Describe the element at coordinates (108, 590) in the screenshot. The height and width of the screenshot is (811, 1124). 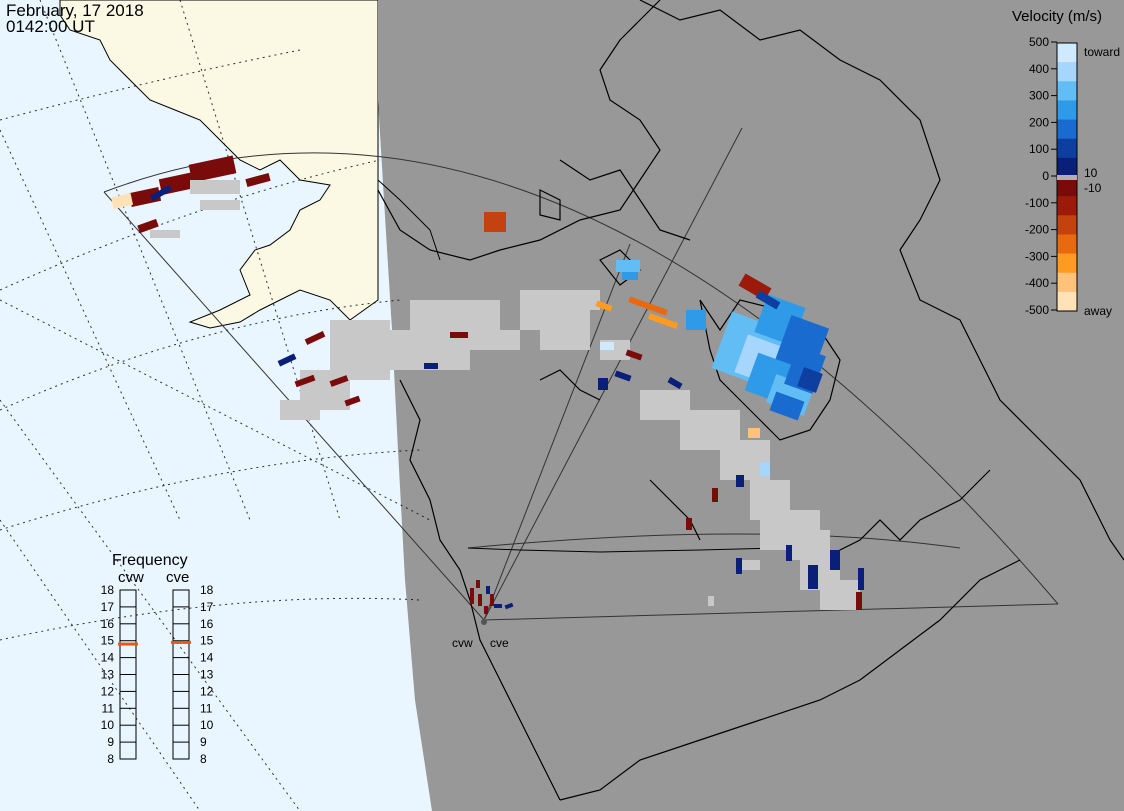
I see `frequency-scale-label: 18` at that location.